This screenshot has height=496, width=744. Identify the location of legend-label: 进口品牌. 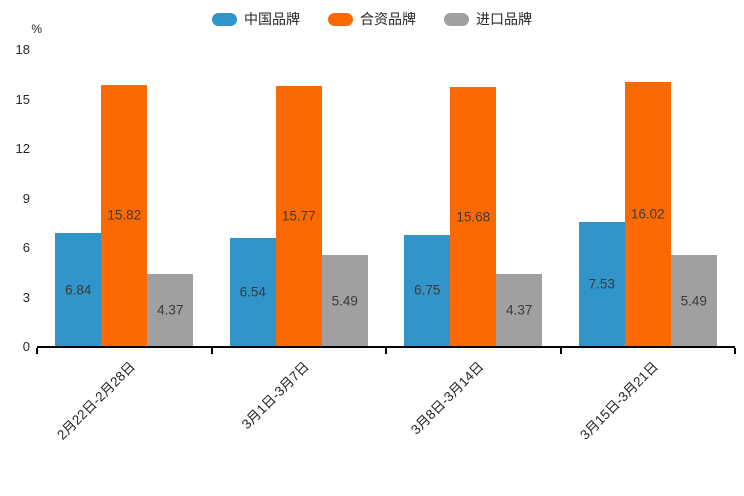
(504, 19).